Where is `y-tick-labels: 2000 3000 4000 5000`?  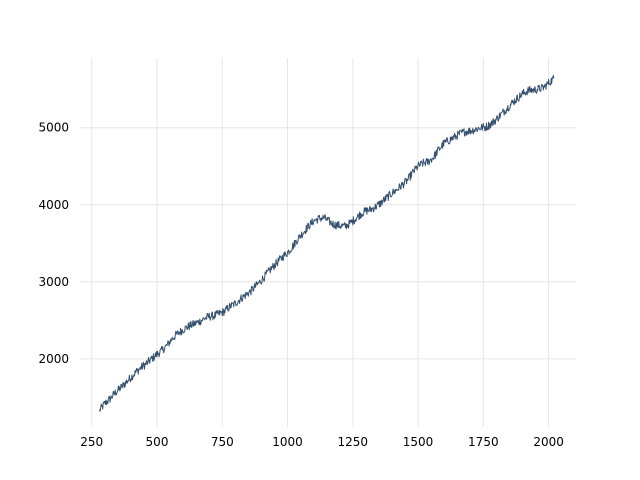
y-tick-labels: 2000 3000 4000 5000 is located at coordinates (53, 243).